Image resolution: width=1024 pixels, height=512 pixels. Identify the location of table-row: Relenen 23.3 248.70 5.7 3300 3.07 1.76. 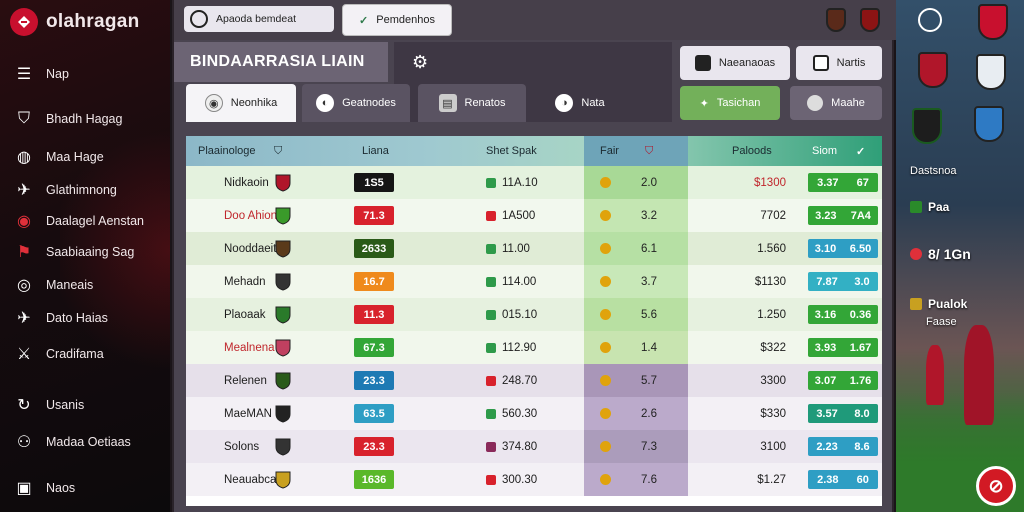
(534, 380).